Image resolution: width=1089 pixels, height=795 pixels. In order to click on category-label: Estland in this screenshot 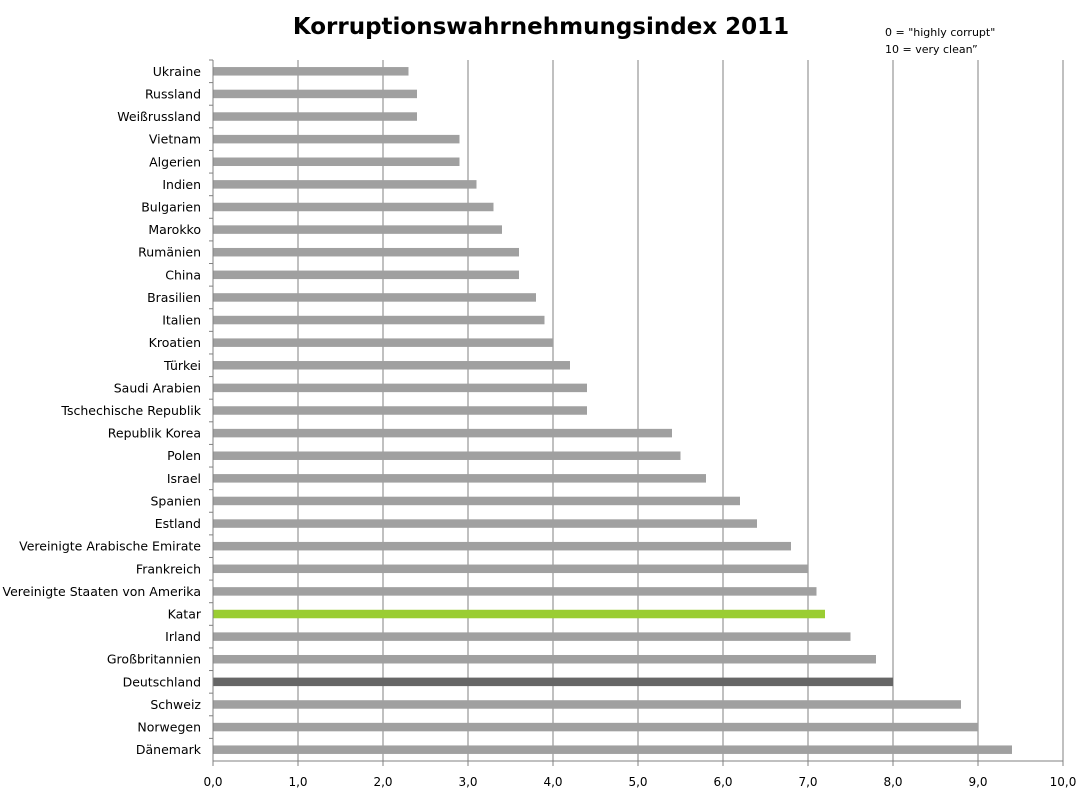, I will do `click(178, 523)`.